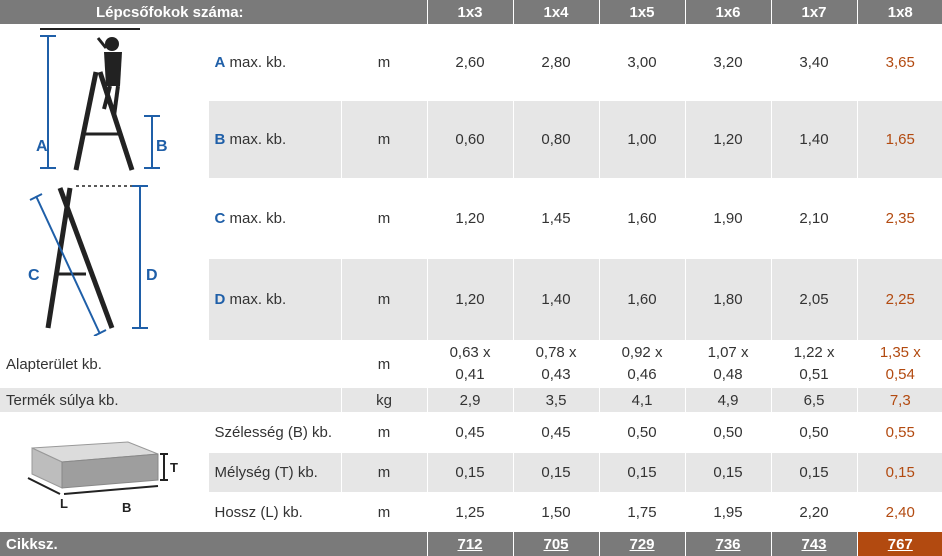 The width and height of the screenshot is (942, 556). I want to click on cell: 1,25, so click(470, 512).